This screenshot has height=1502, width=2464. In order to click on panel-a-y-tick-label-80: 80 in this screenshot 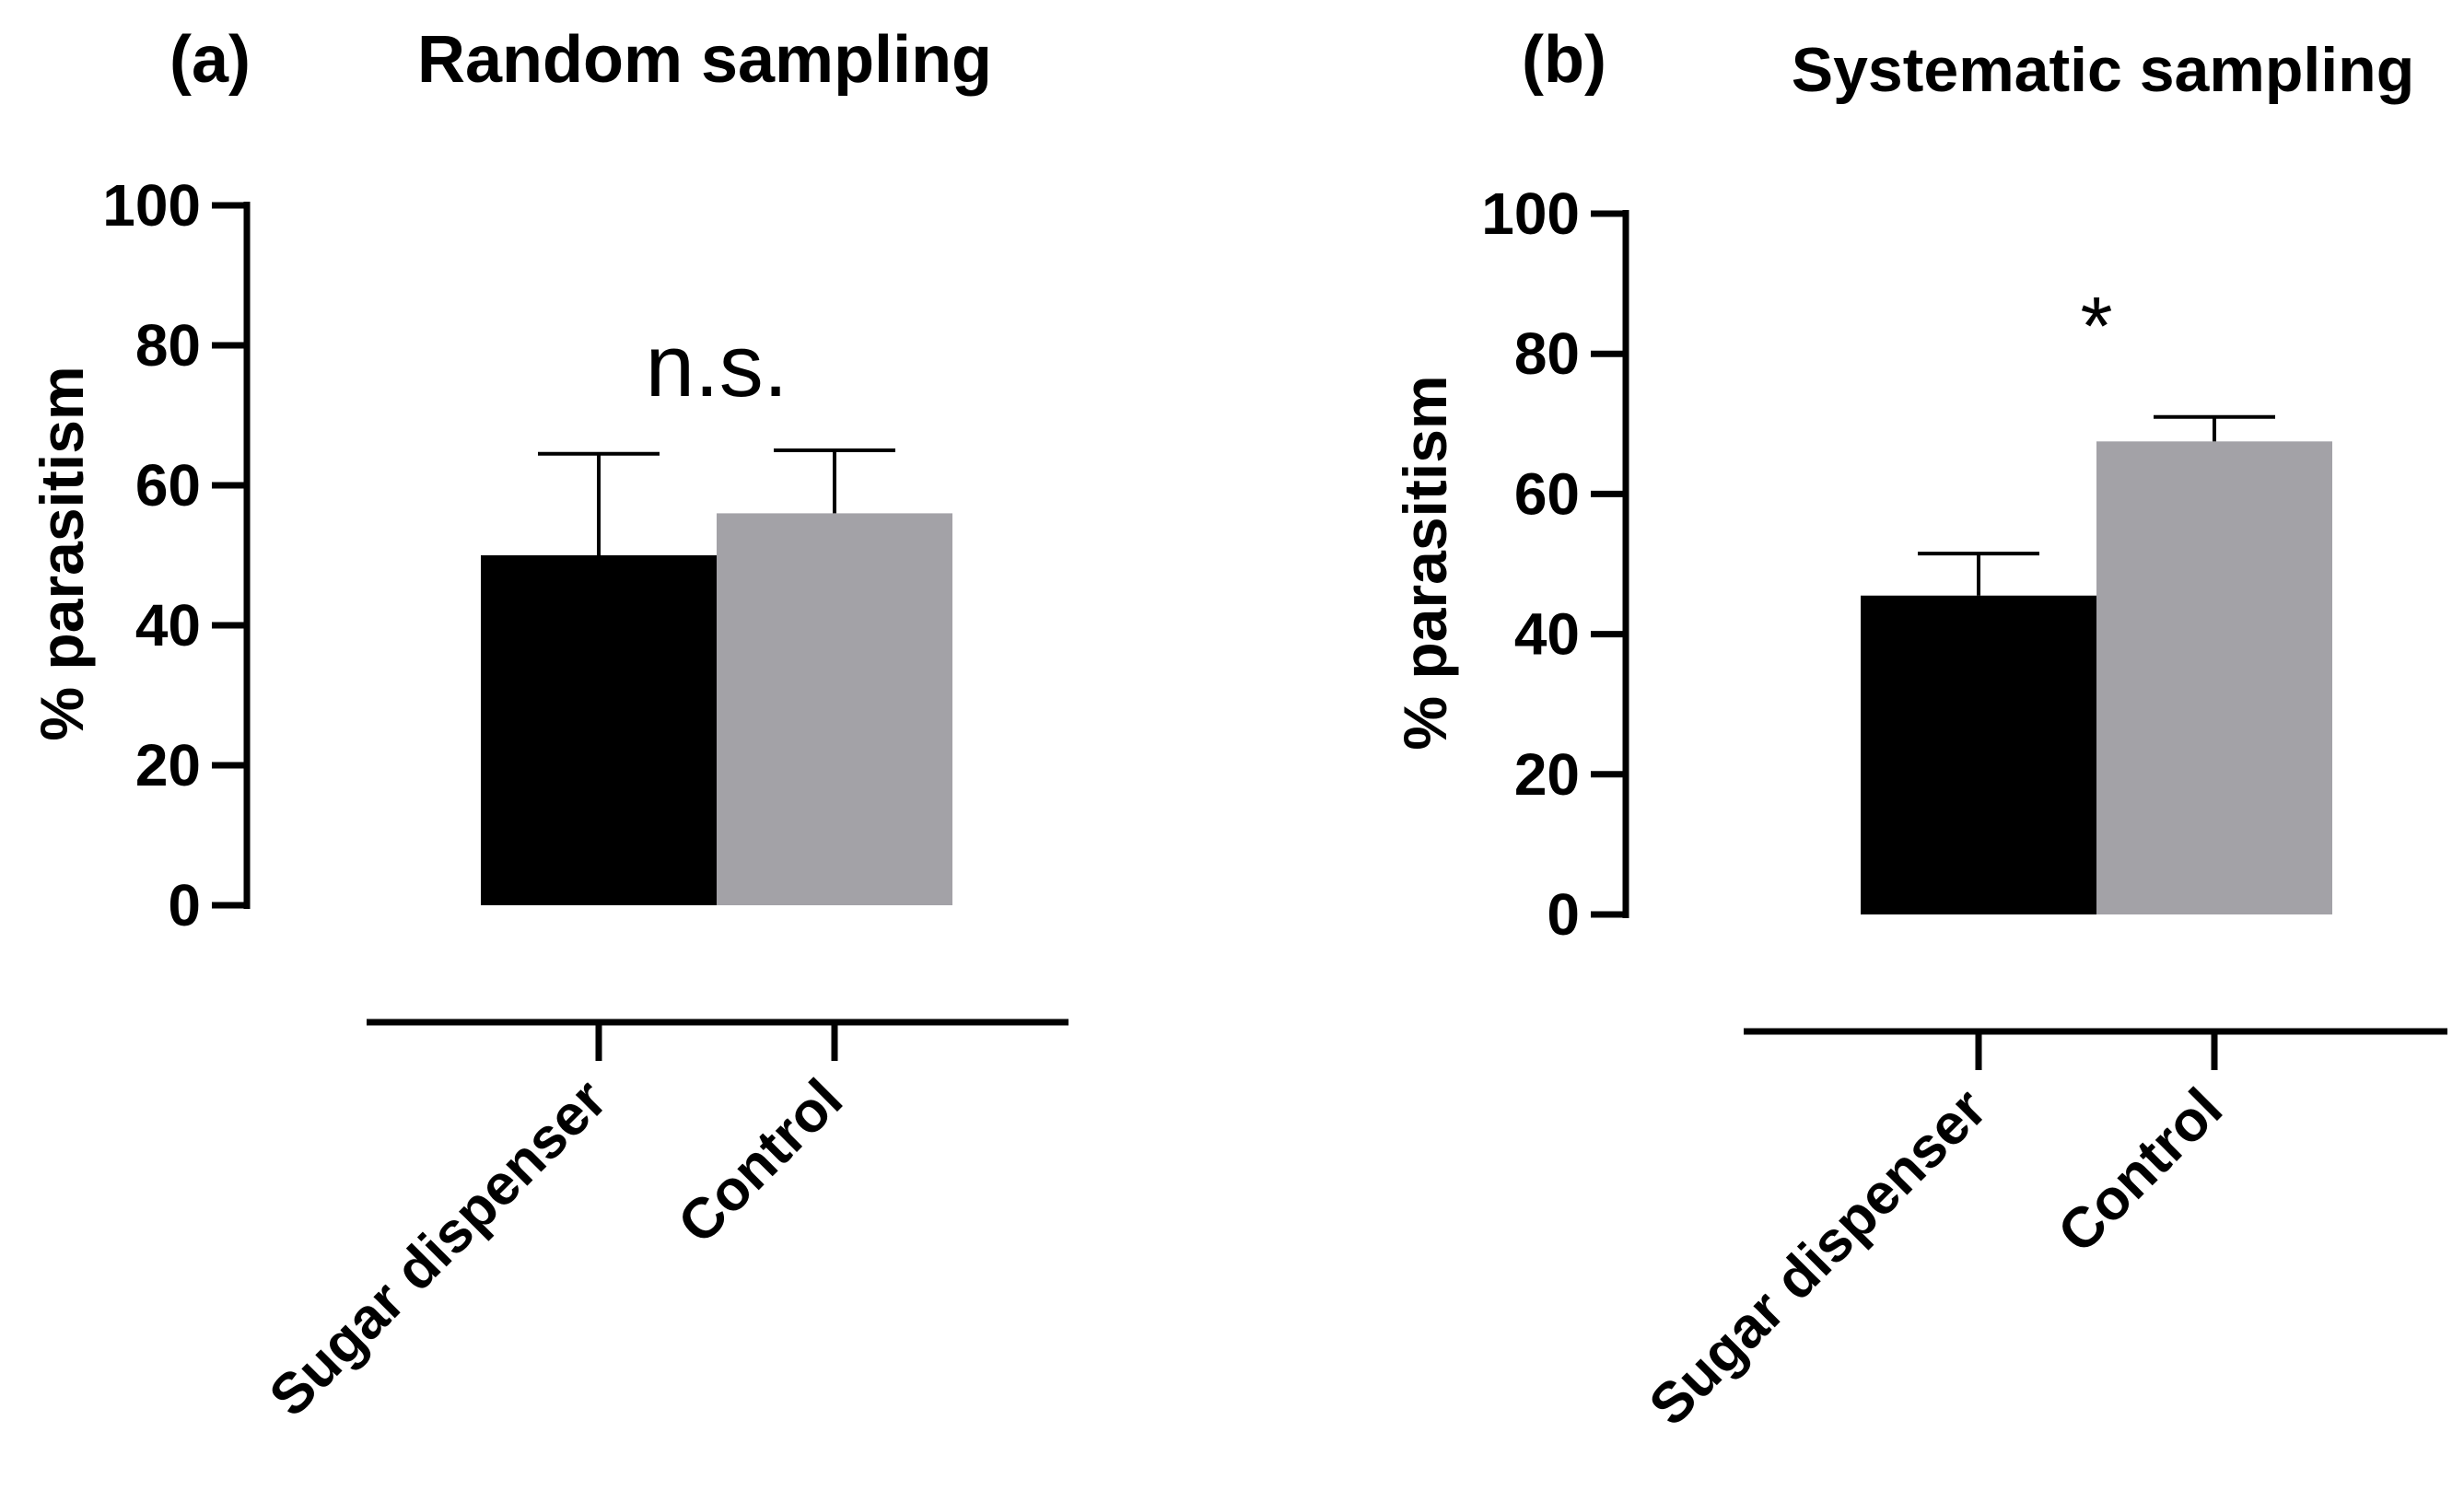, I will do `click(168, 345)`.